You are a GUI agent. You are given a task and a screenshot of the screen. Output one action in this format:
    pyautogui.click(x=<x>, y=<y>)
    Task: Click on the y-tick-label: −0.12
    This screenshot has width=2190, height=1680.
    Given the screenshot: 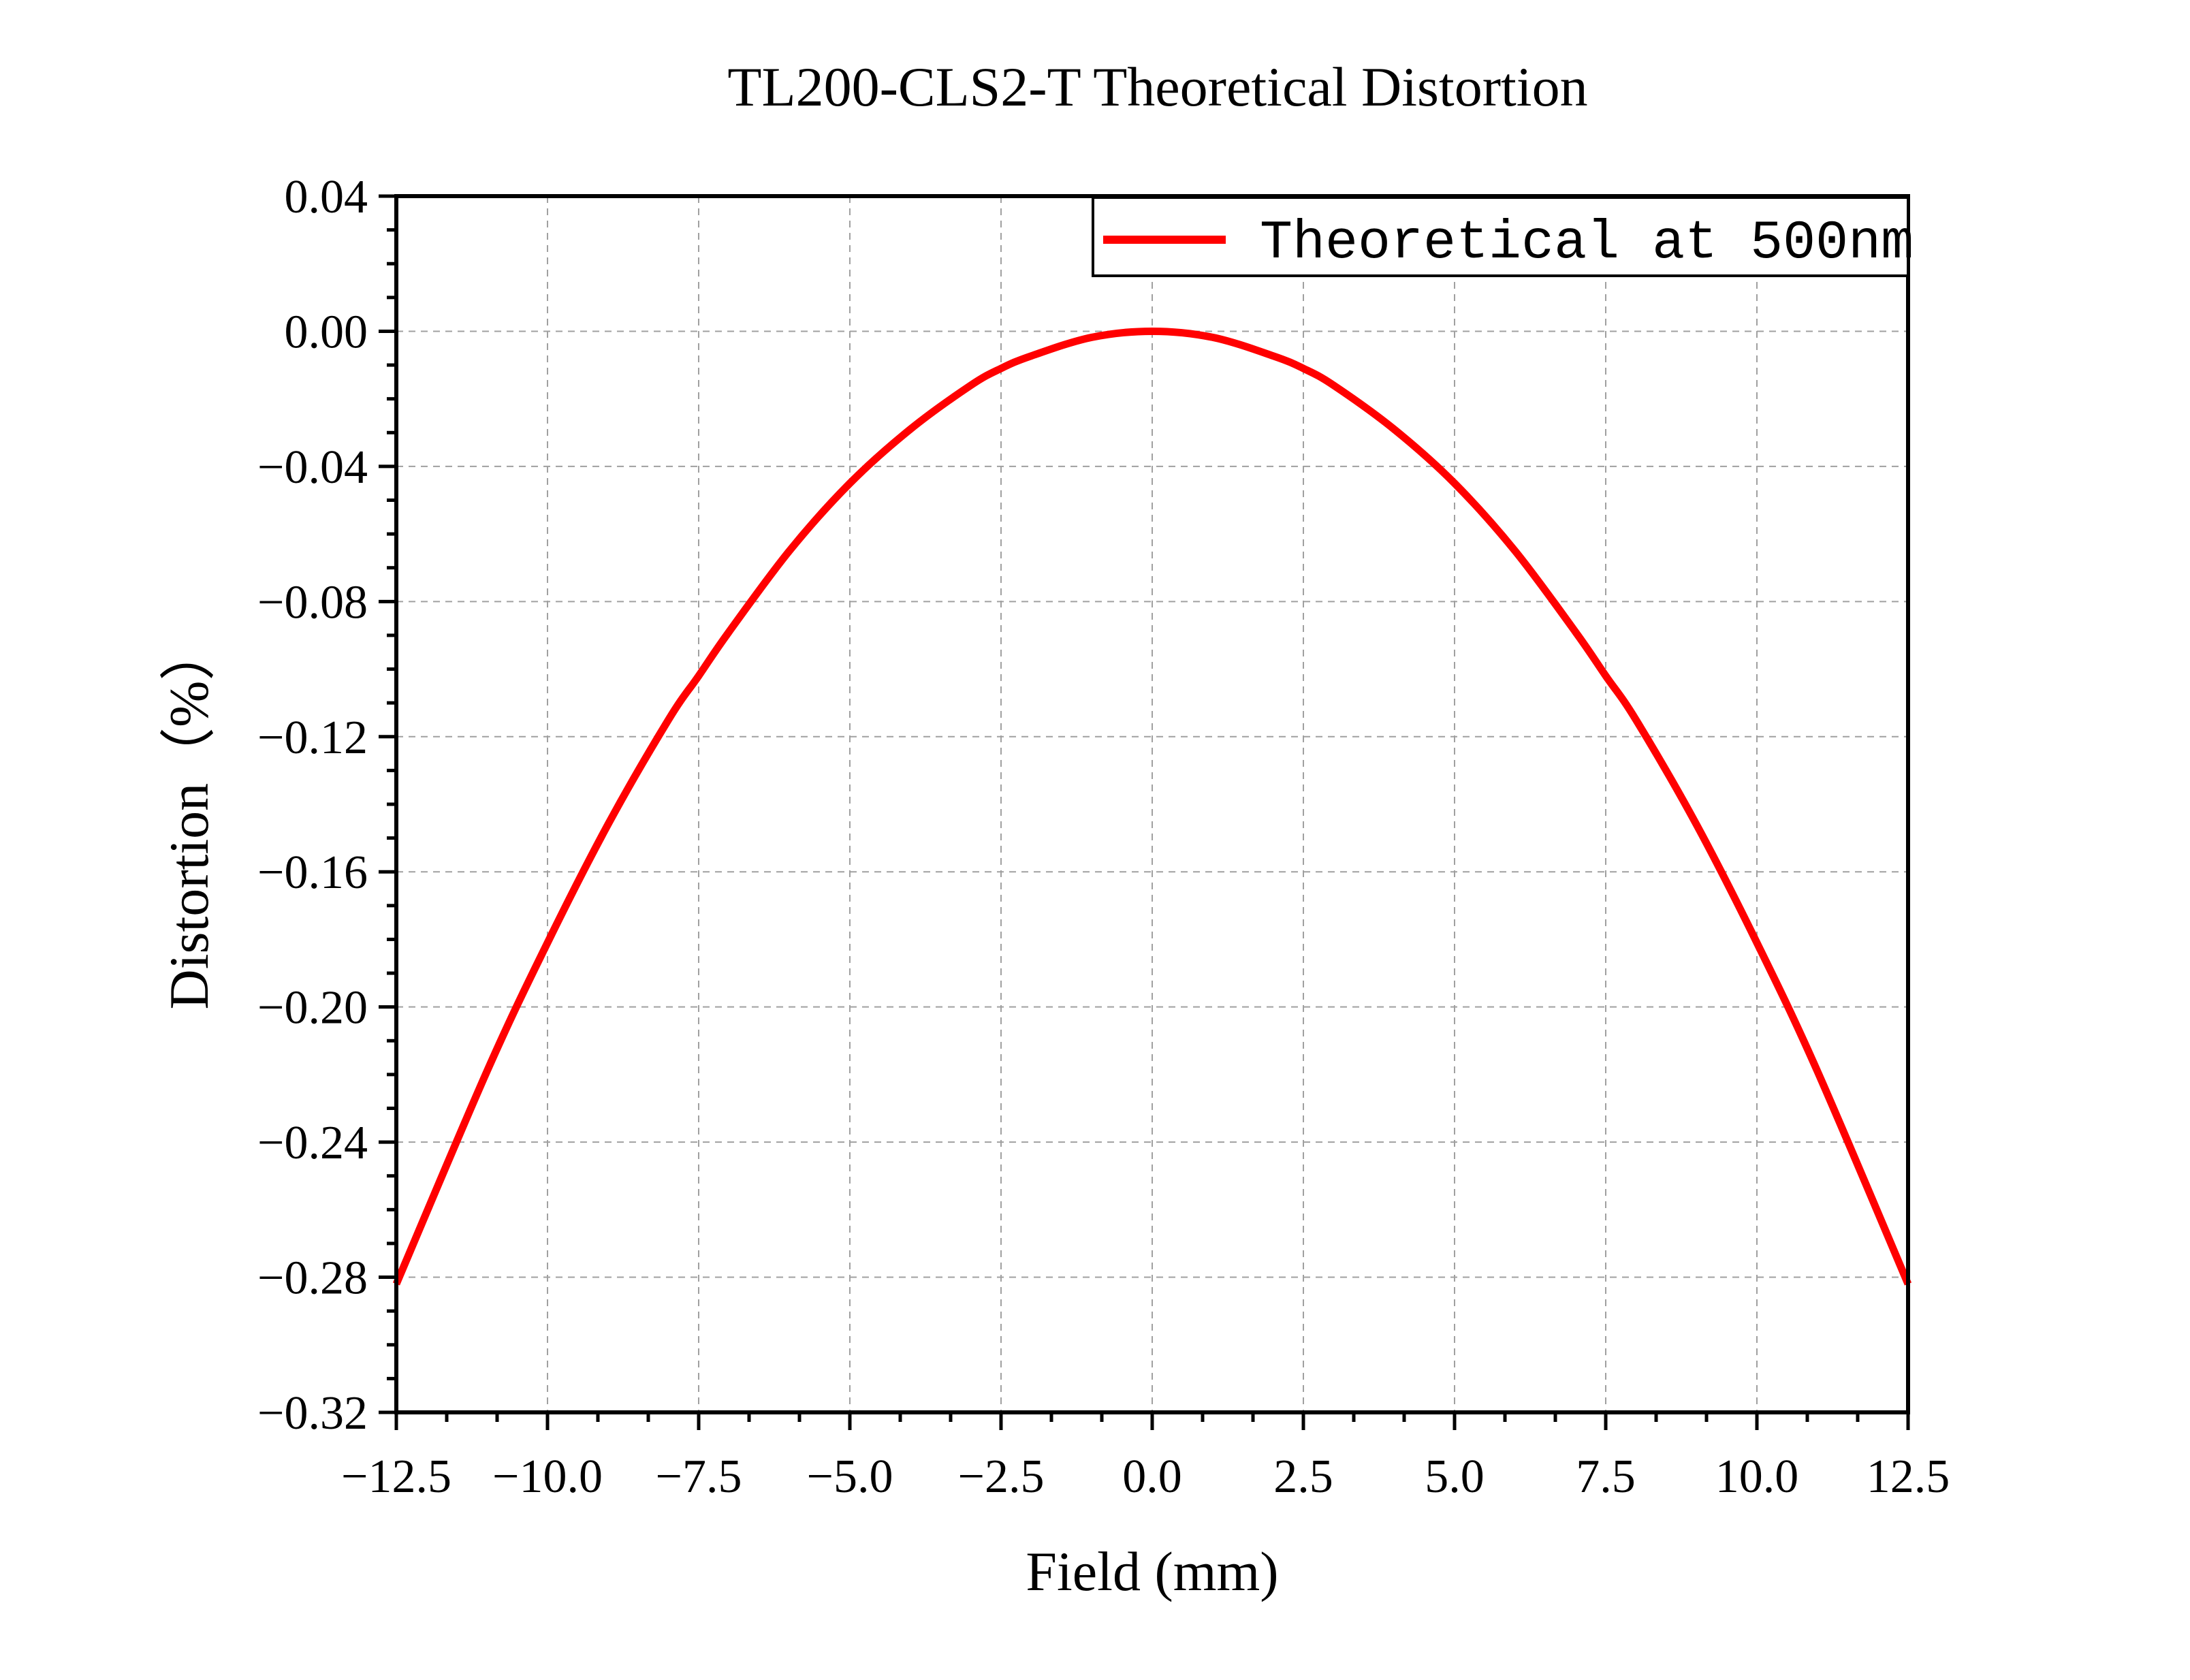 What is the action you would take?
    pyautogui.click(x=312, y=738)
    